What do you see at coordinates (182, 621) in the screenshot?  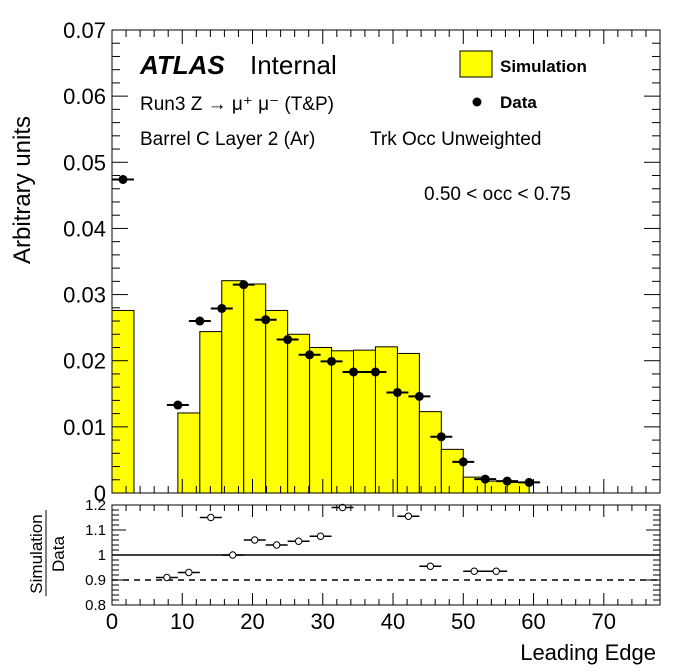 I see `x-tick-label: 10` at bounding box center [182, 621].